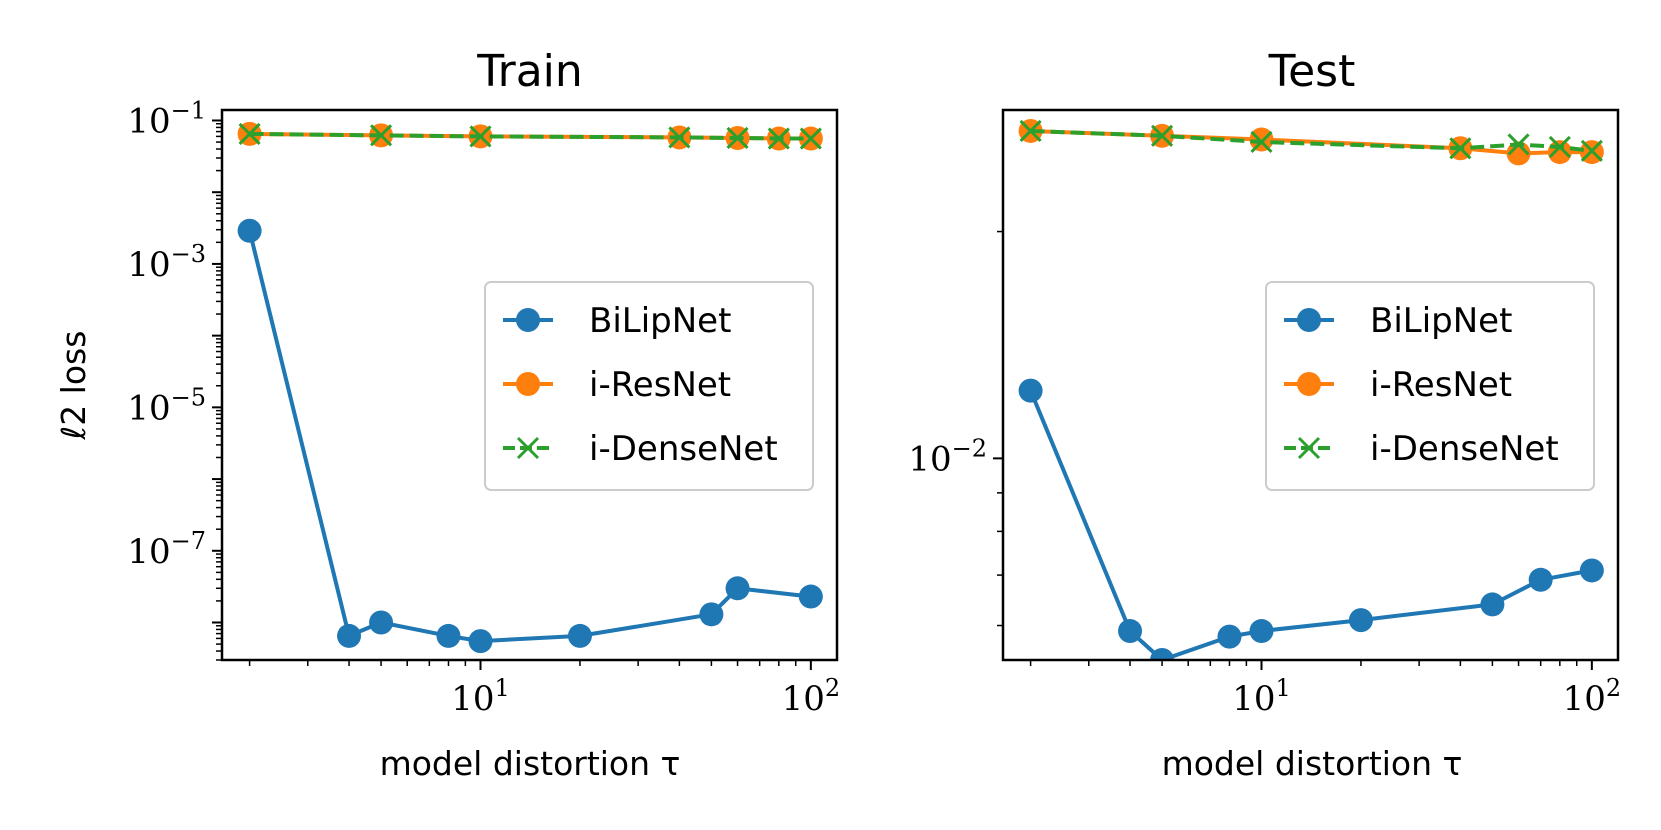 This screenshot has height=830, width=1661. What do you see at coordinates (73, 386) in the screenshot?
I see `train-ylabel: ℓ2 loss` at bounding box center [73, 386].